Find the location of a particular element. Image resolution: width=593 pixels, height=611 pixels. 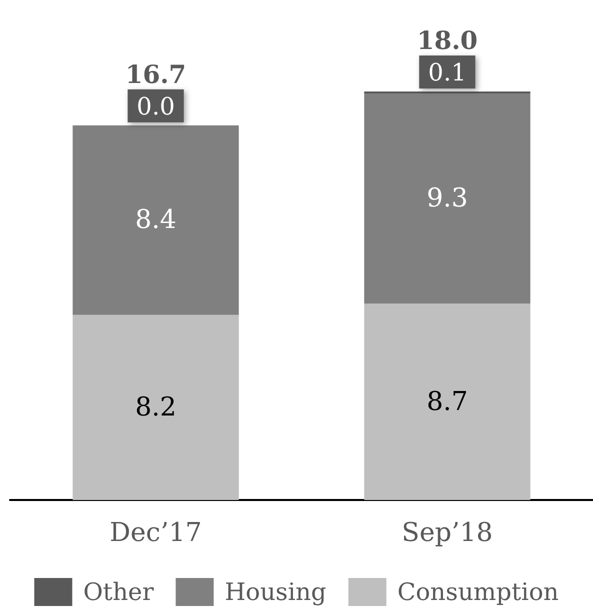

data-label: 9.3 is located at coordinates (447, 199).